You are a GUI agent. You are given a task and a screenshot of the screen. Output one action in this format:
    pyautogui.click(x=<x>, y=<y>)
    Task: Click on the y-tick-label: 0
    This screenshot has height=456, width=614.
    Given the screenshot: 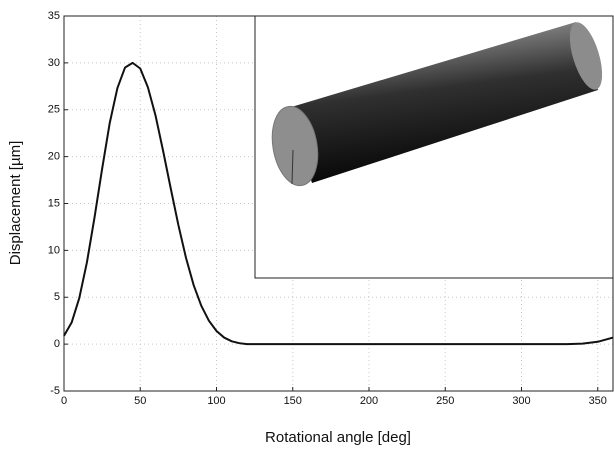 What is the action you would take?
    pyautogui.click(x=57, y=344)
    